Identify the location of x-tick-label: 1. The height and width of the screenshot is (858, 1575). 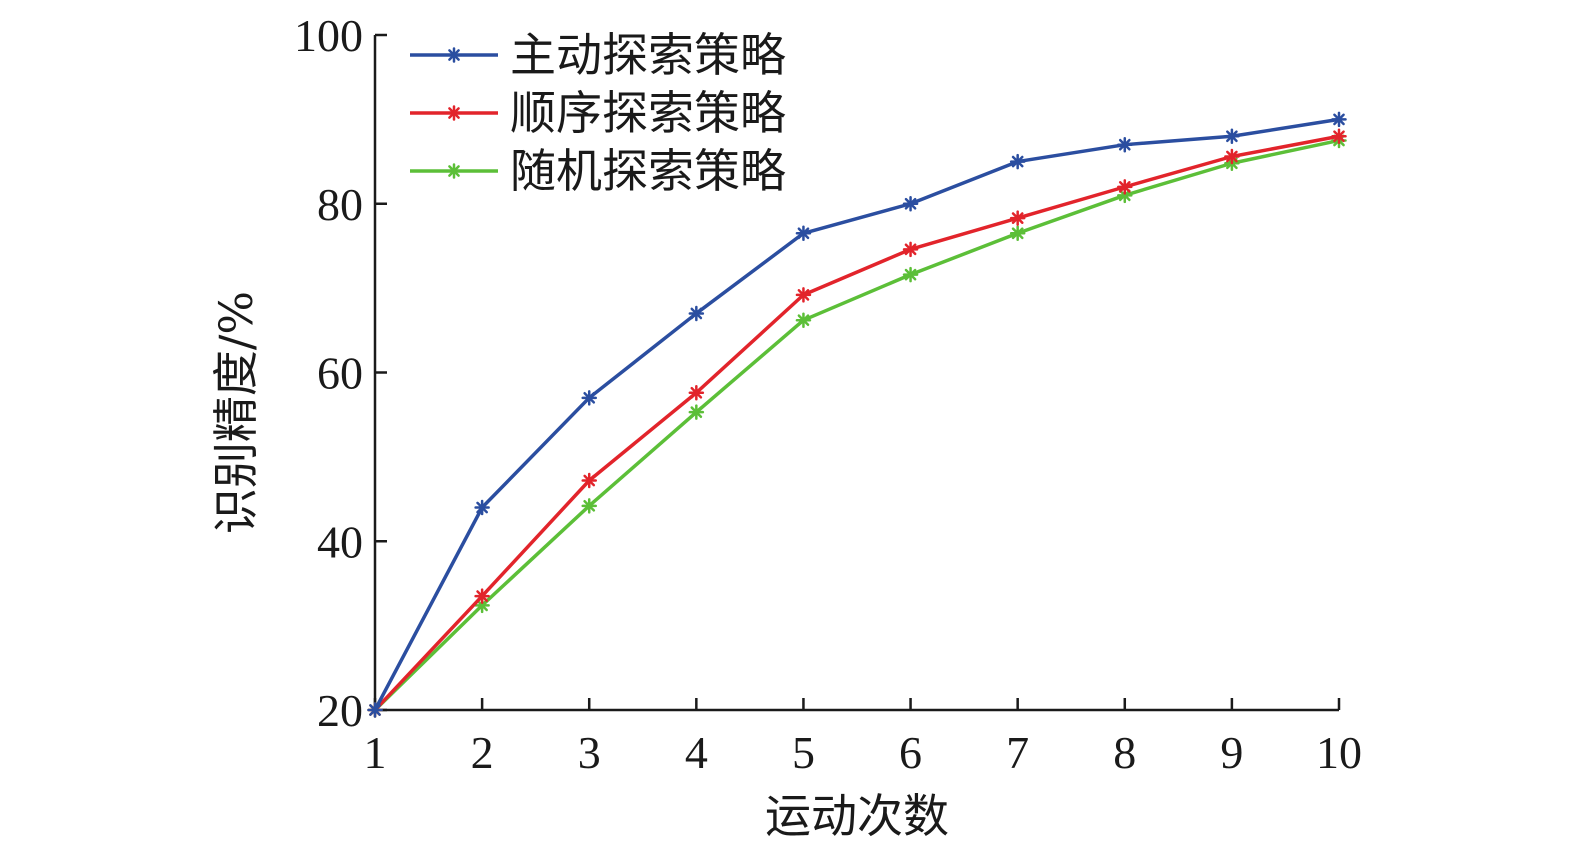
(375, 752).